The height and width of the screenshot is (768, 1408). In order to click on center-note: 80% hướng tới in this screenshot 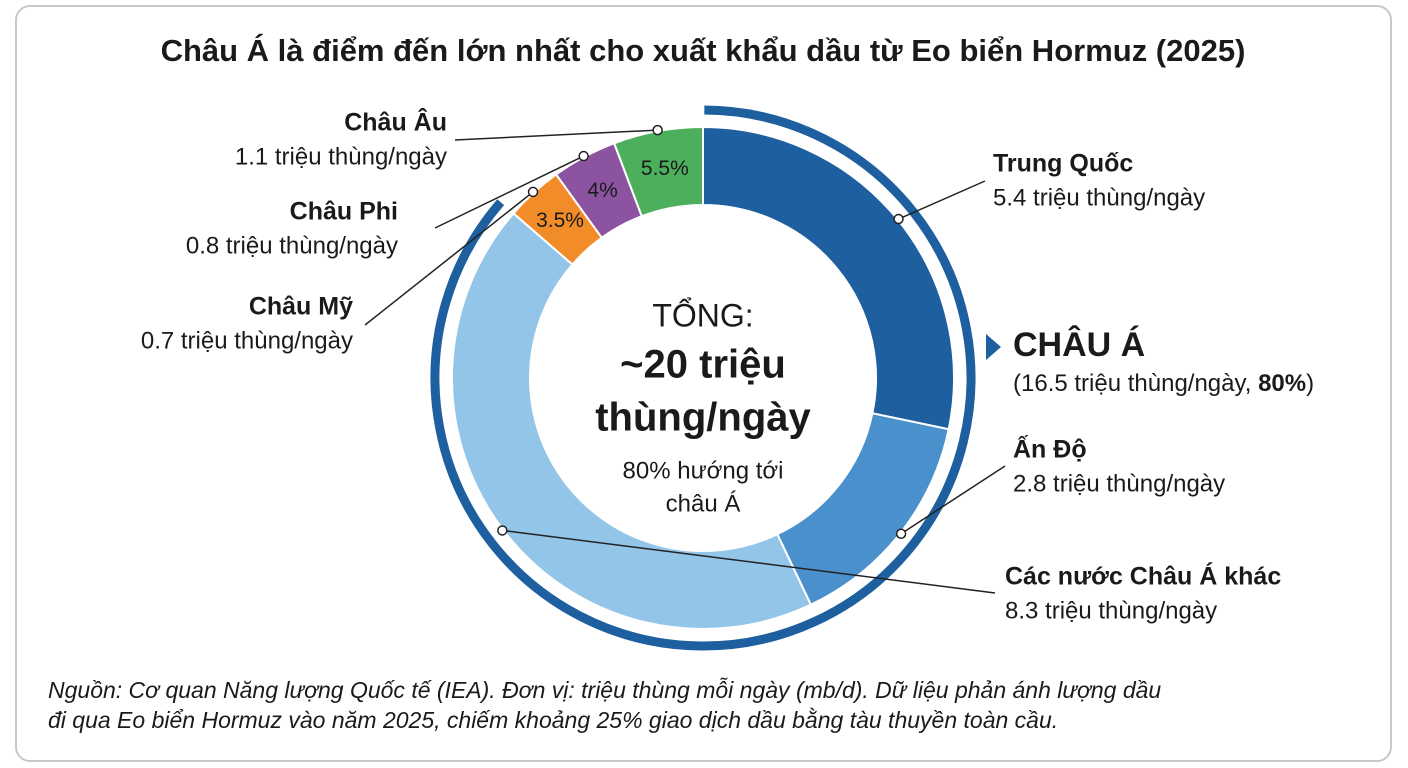, I will do `click(703, 470)`.